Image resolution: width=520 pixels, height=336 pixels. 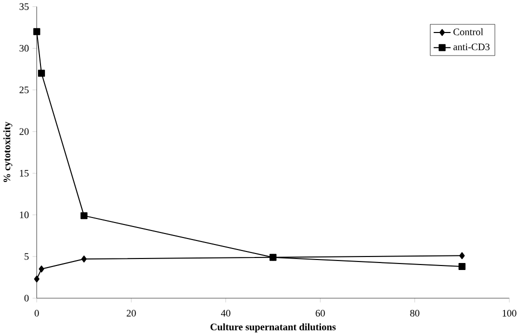 What do you see at coordinates (131, 313) in the screenshot?
I see `x-tick-label: 20` at bounding box center [131, 313].